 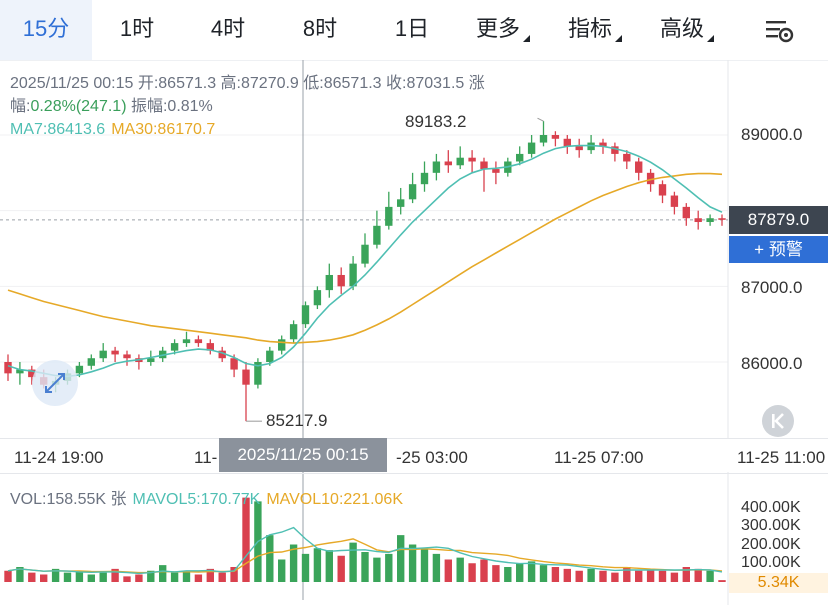 What do you see at coordinates (771, 562) in the screenshot?
I see `volume-axis-label: 100.00K` at bounding box center [771, 562].